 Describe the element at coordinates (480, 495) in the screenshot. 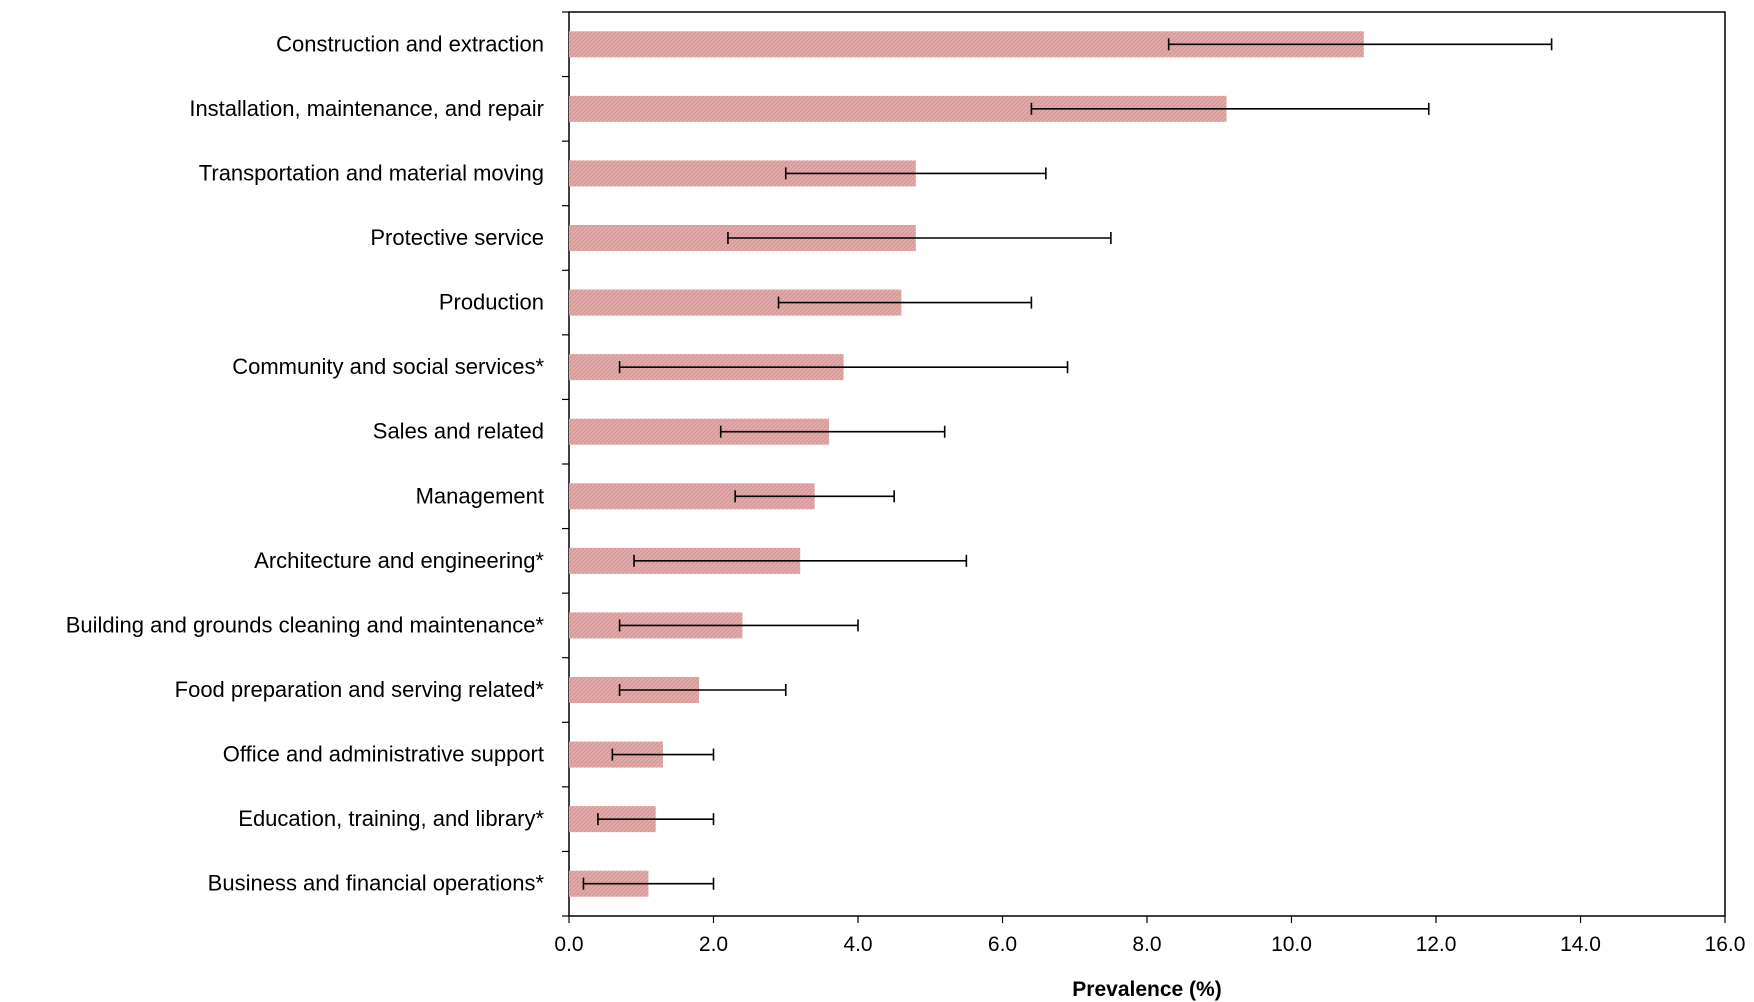

I see `category-label-7: Management` at that location.